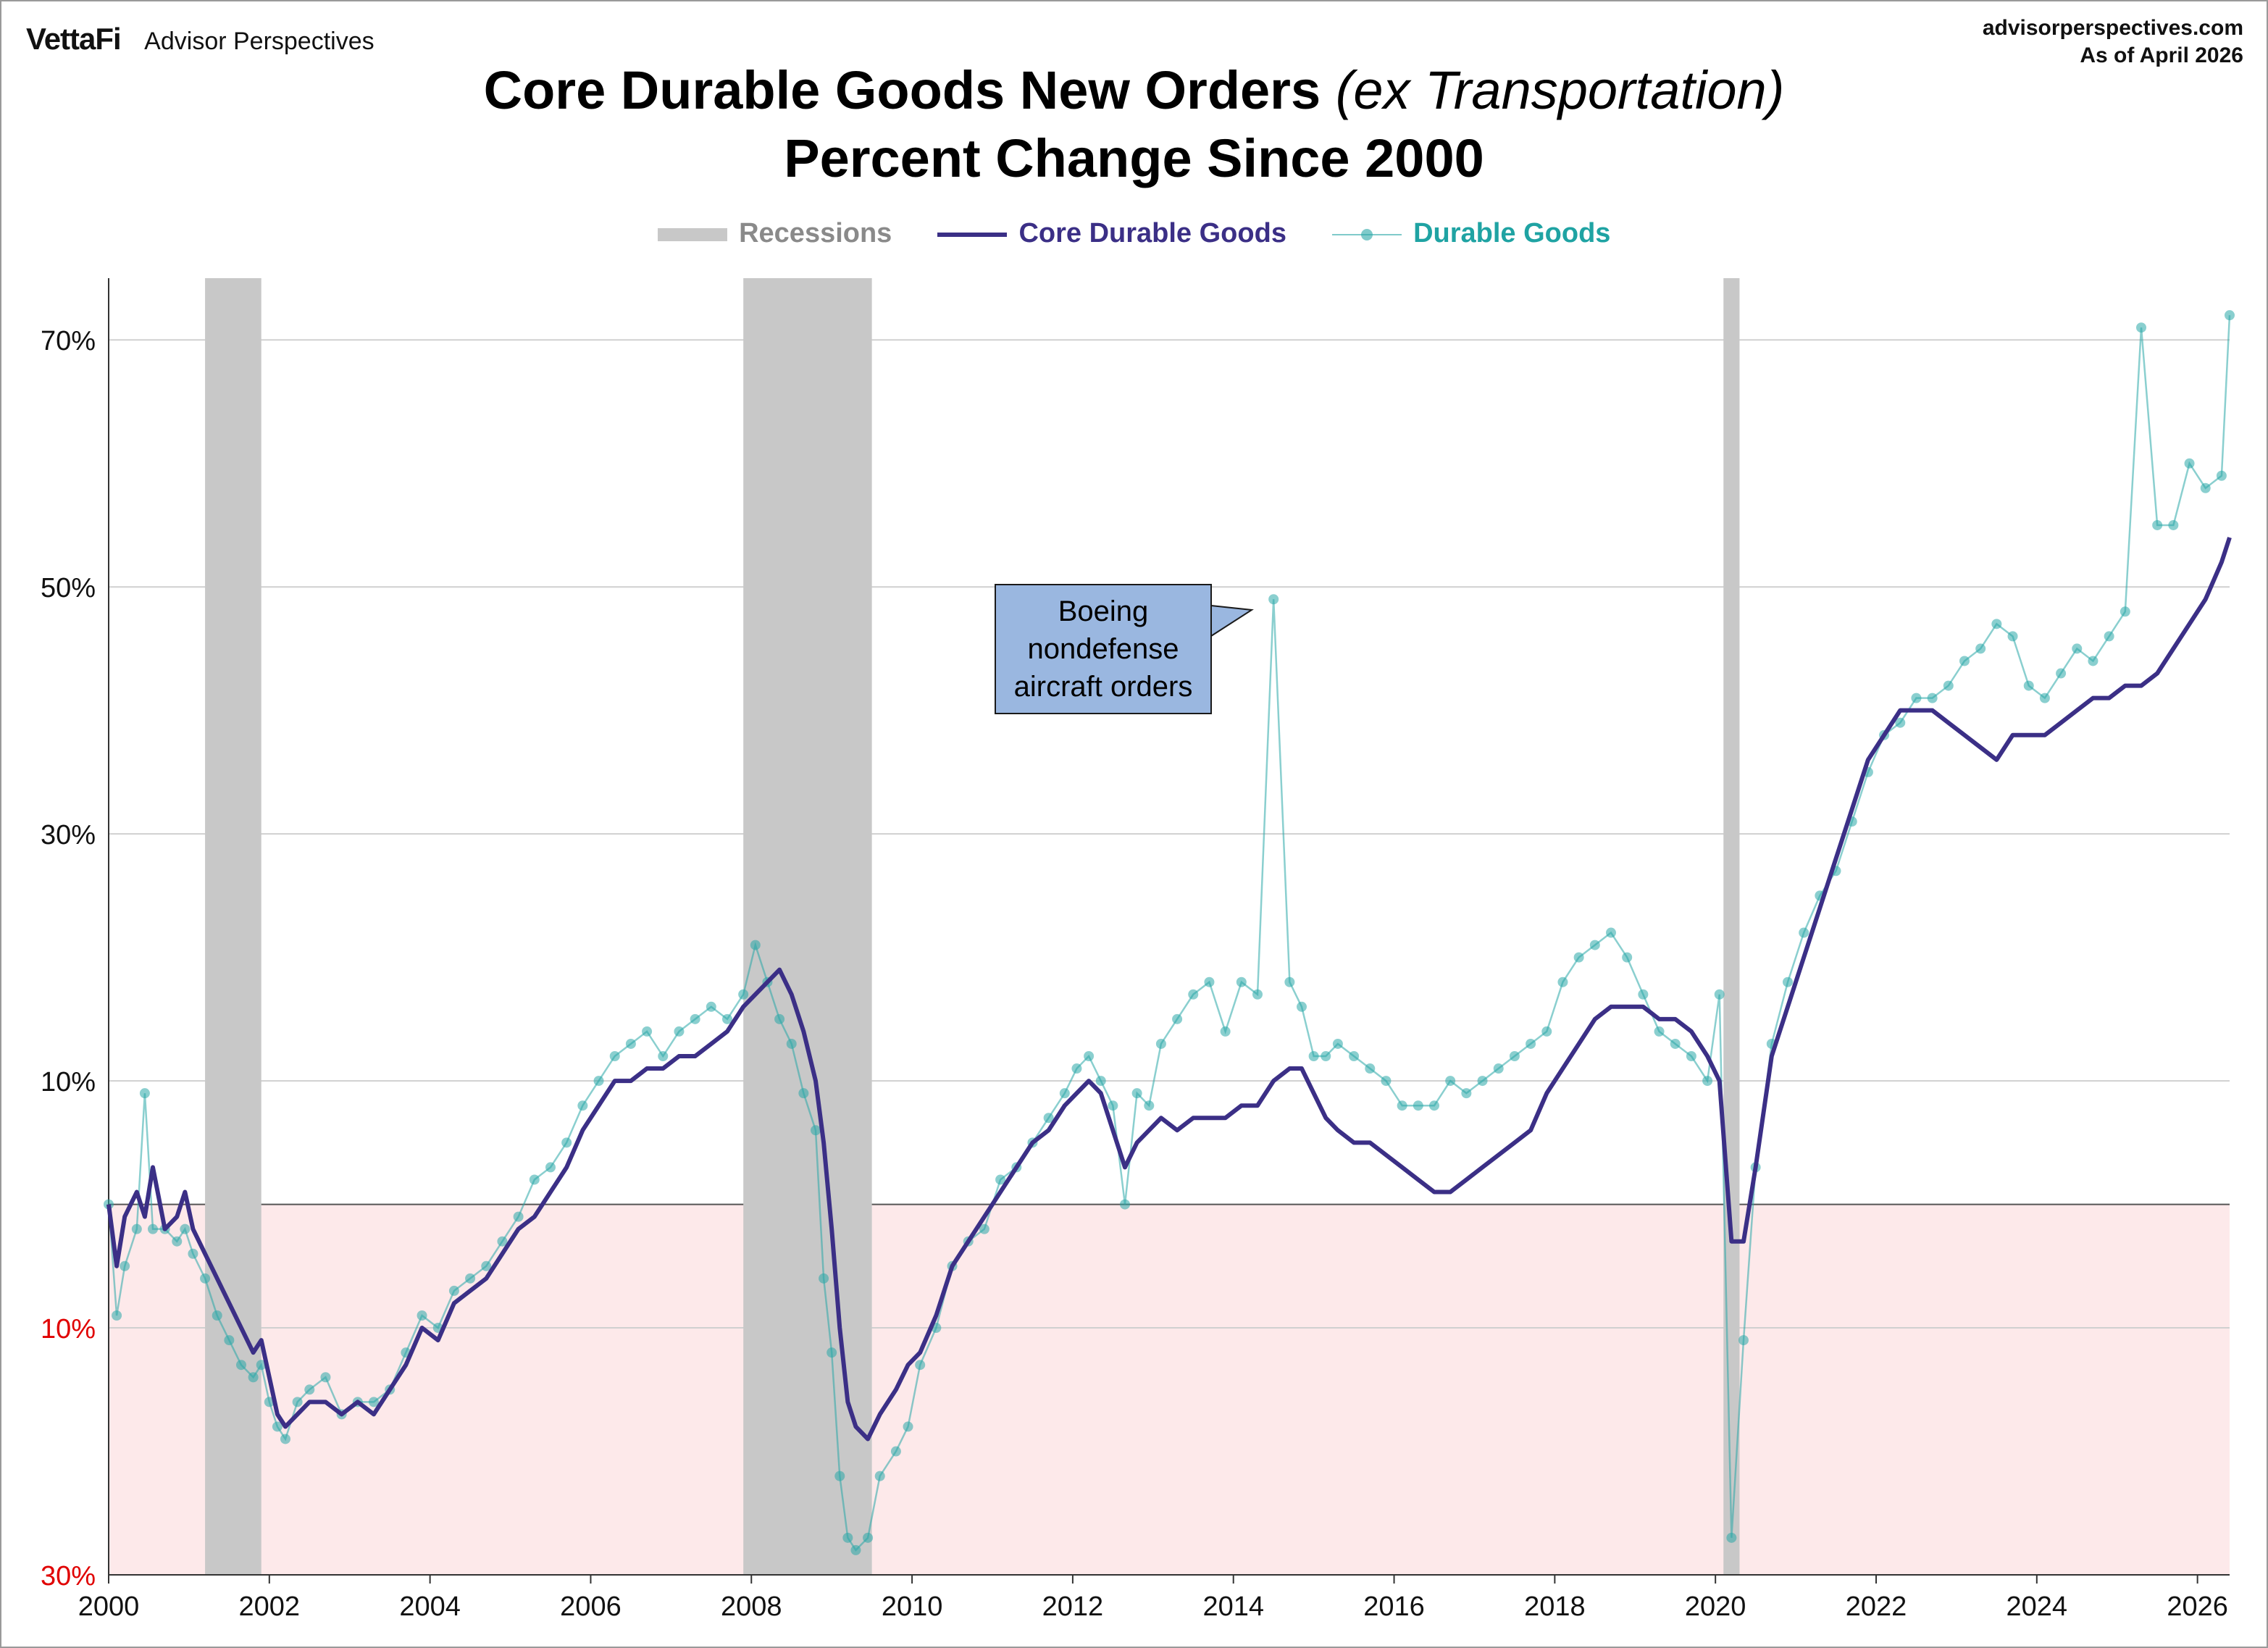 This screenshot has width=2268, height=1648. What do you see at coordinates (1367, 235) in the screenshot?
I see `durable-line-swatch-icon` at bounding box center [1367, 235].